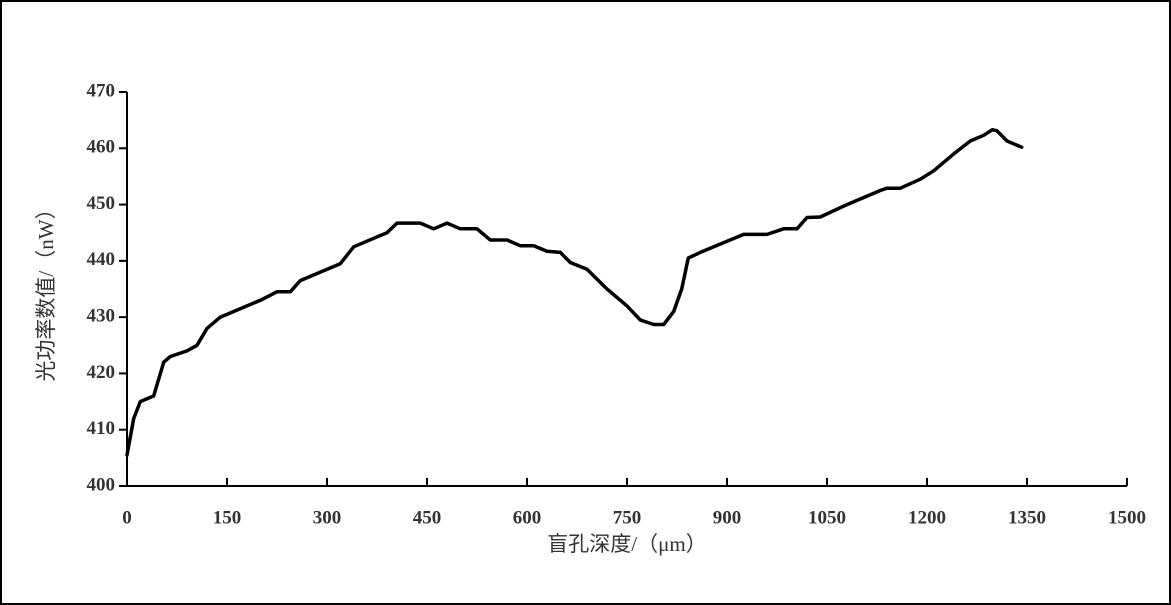  Describe the element at coordinates (627, 517) in the screenshot. I see `x-tick-label: 750` at that location.